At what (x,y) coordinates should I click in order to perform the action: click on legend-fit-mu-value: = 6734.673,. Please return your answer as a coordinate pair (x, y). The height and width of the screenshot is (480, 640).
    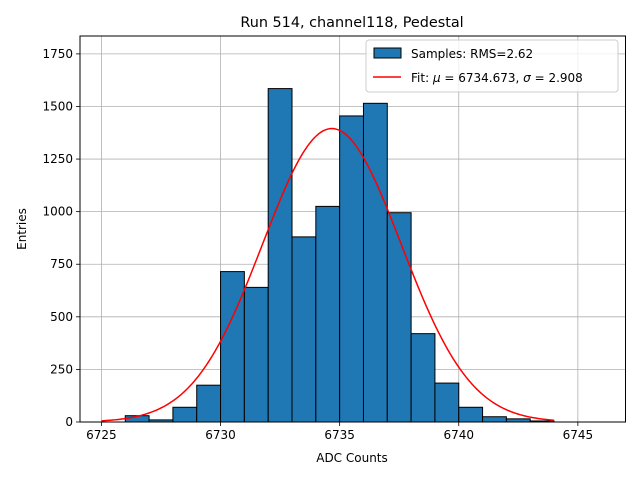
    Looking at the image, I should click on (482, 78).